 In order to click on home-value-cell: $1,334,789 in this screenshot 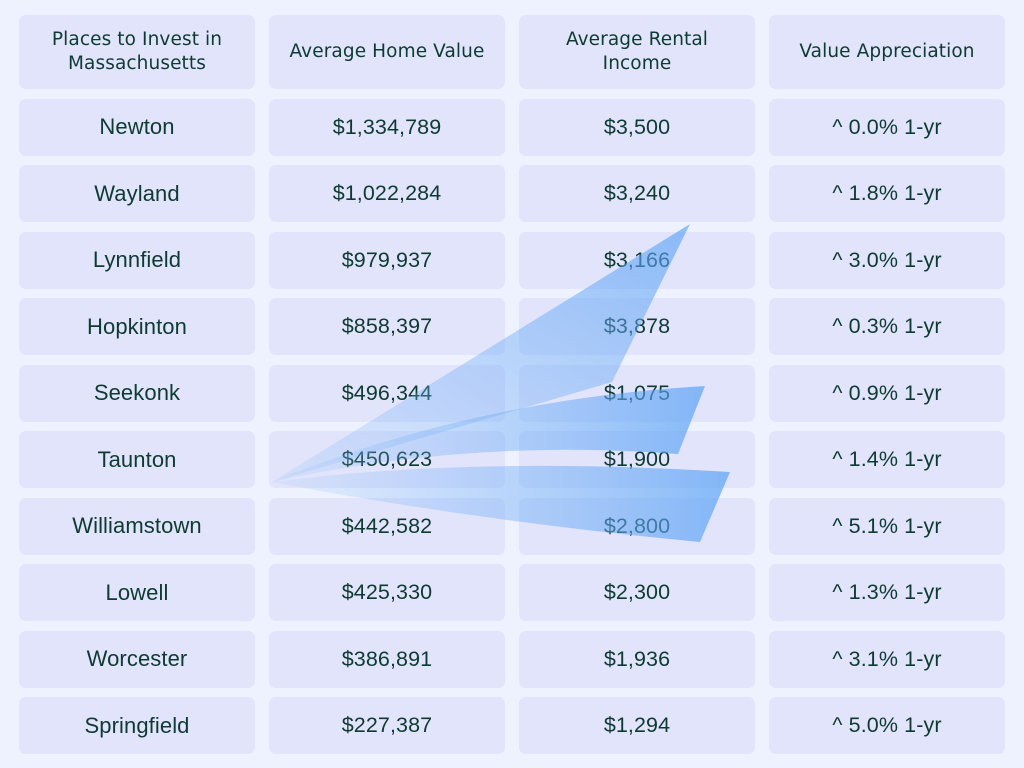, I will do `click(387, 127)`.